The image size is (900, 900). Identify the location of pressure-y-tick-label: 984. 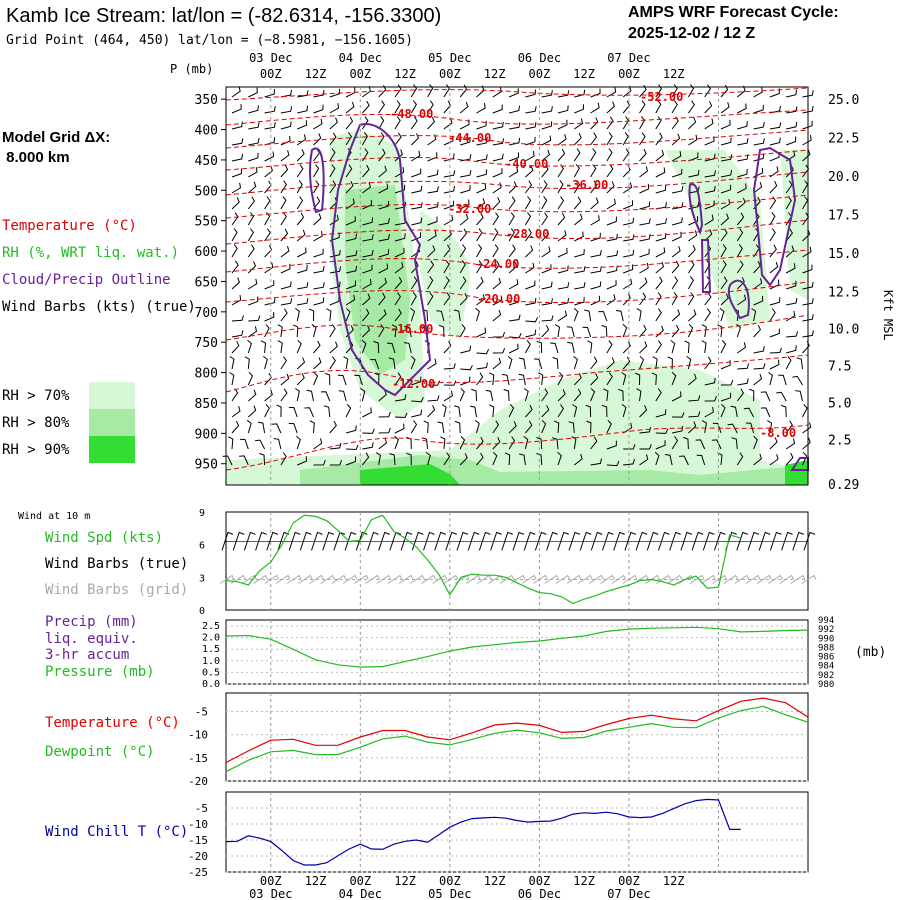
(826, 667).